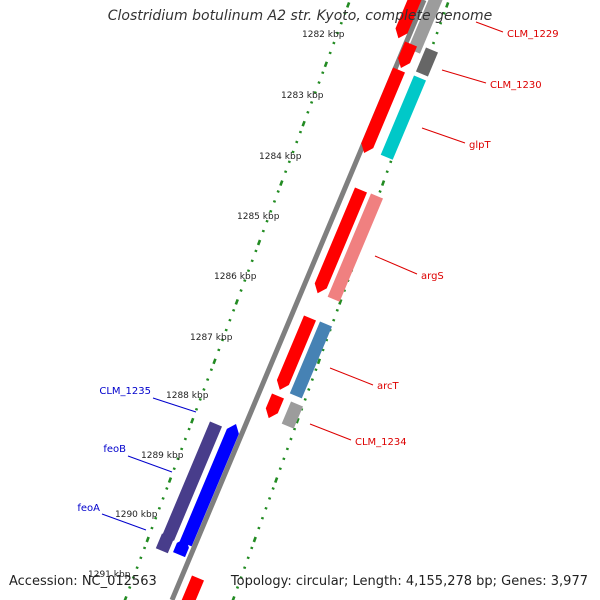 Image resolution: width=600 pixels, height=600 pixels. Describe the element at coordinates (114, 449) in the screenshot. I see `gene-label: feoB` at that location.